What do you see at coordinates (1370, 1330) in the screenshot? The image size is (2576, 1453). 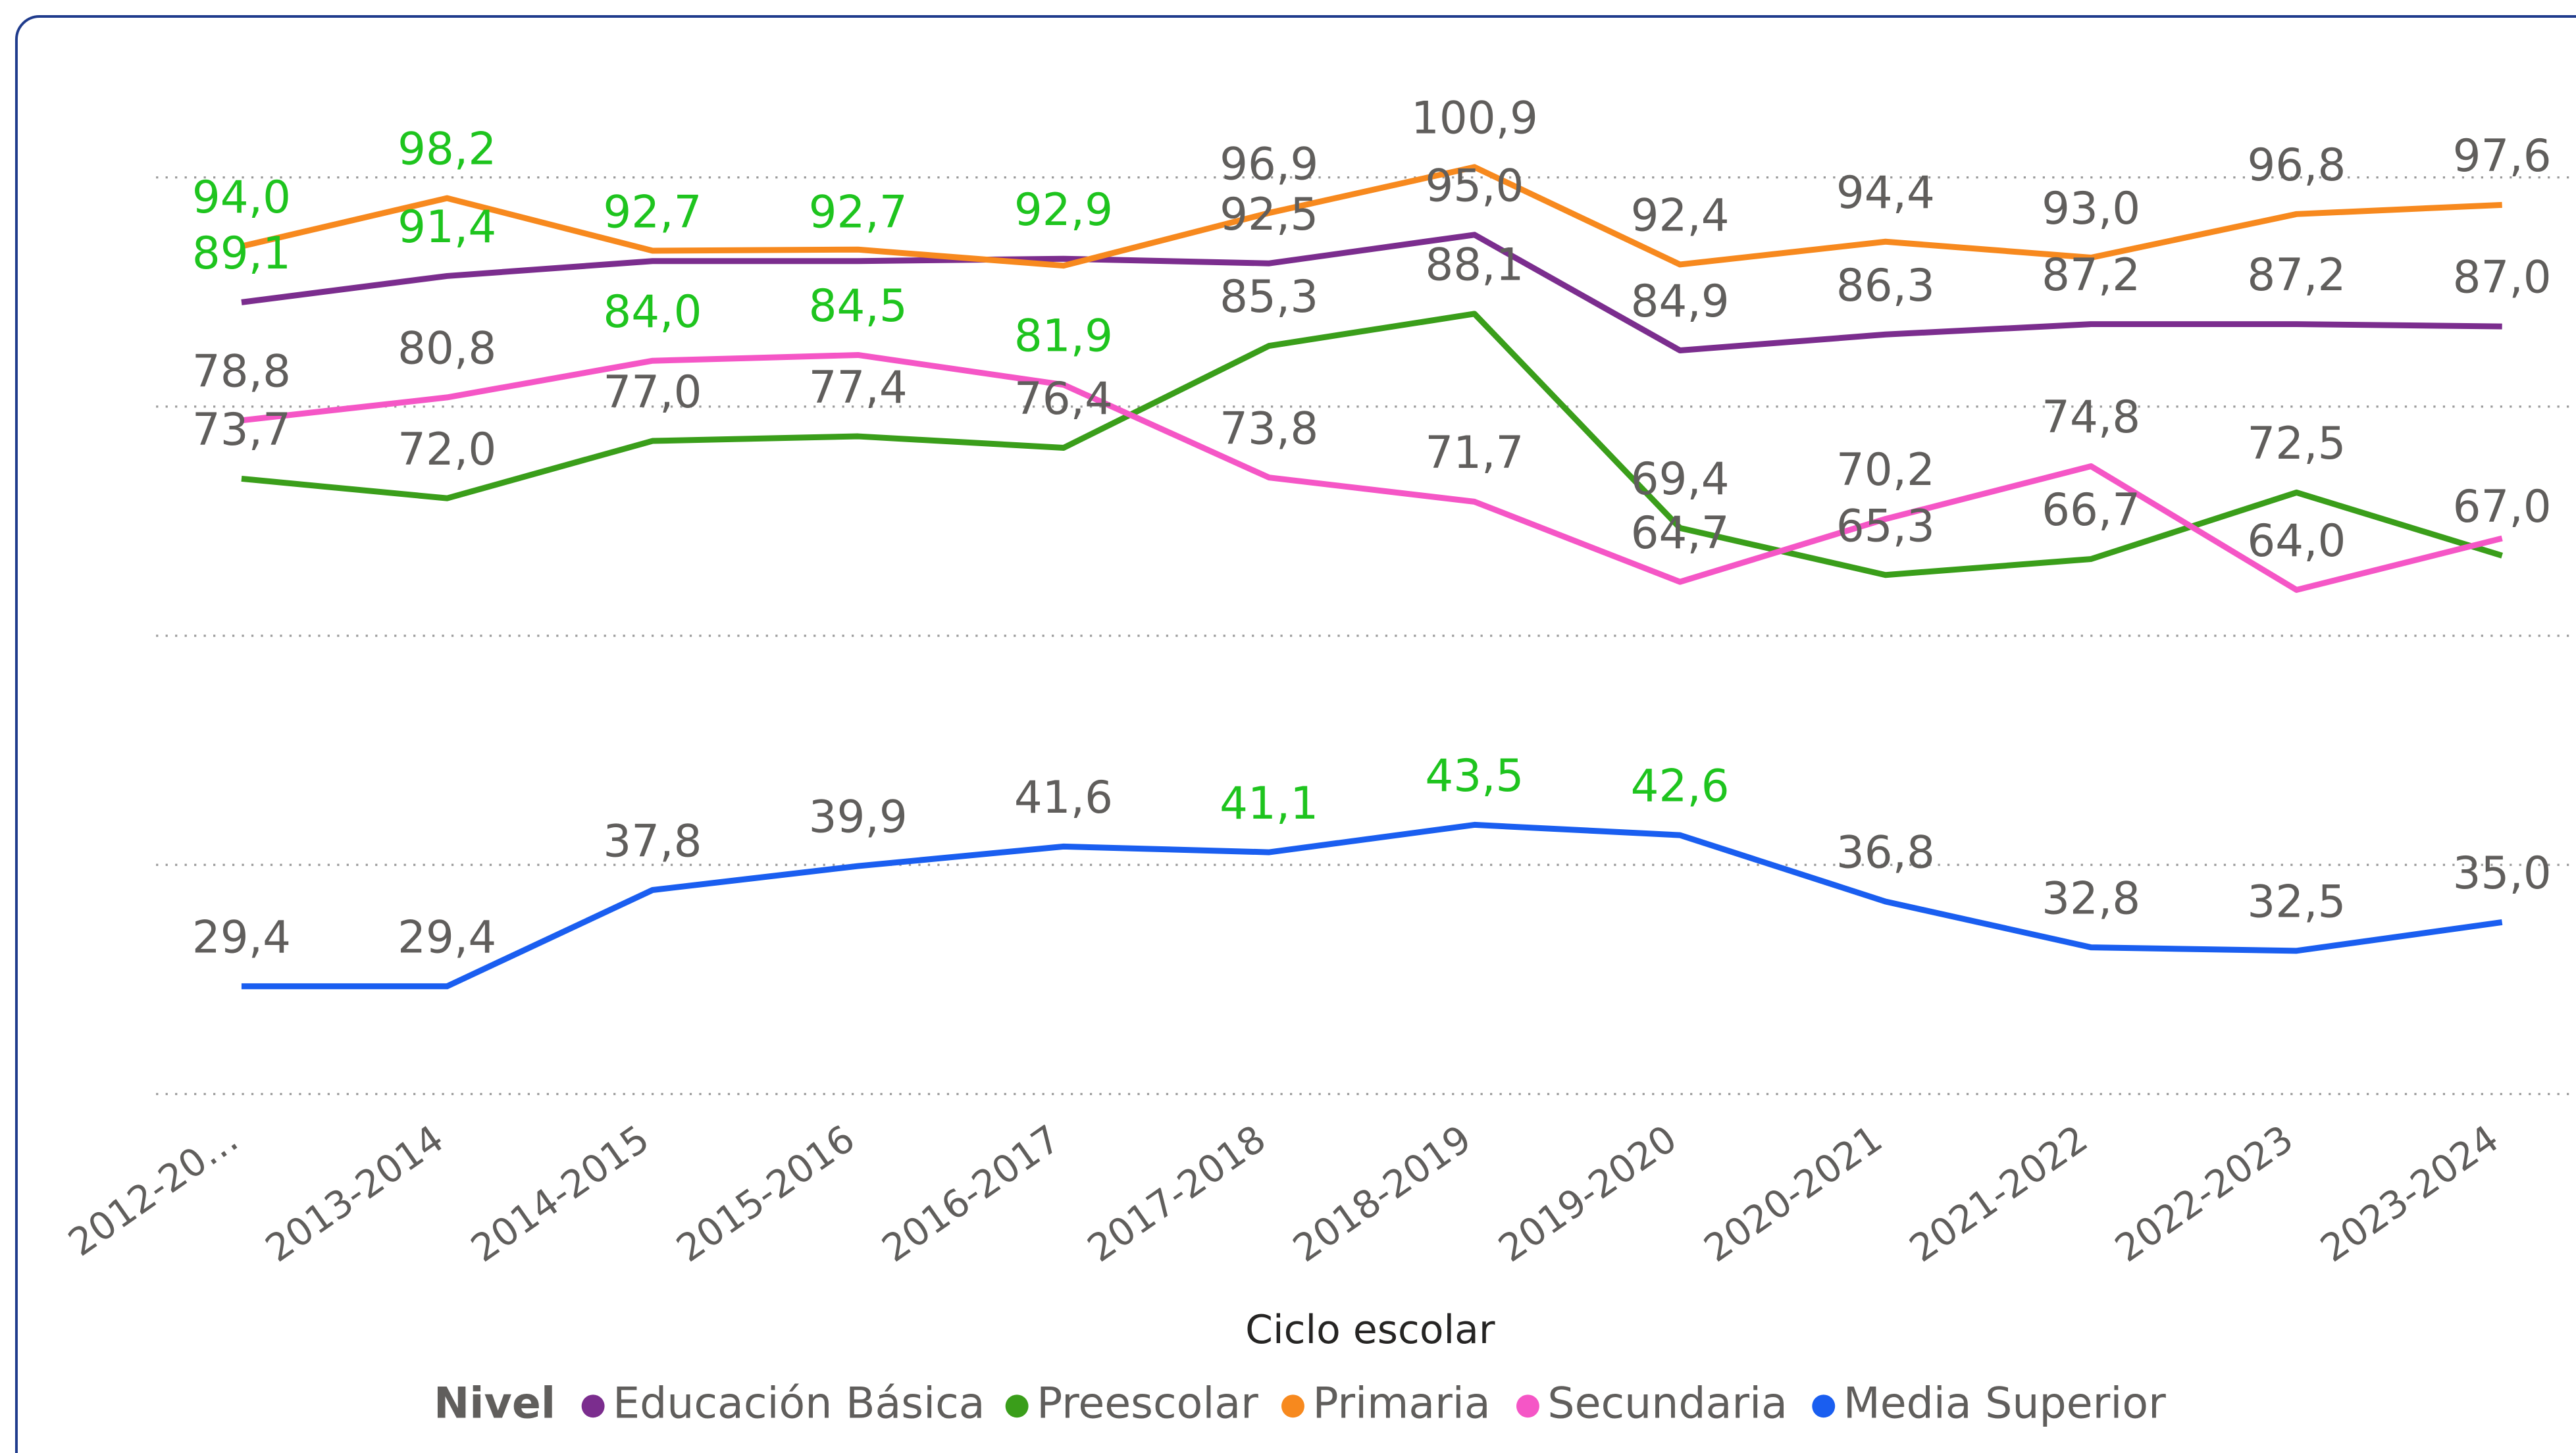 I see `x-axis-title: Ciclo escolar` at bounding box center [1370, 1330].